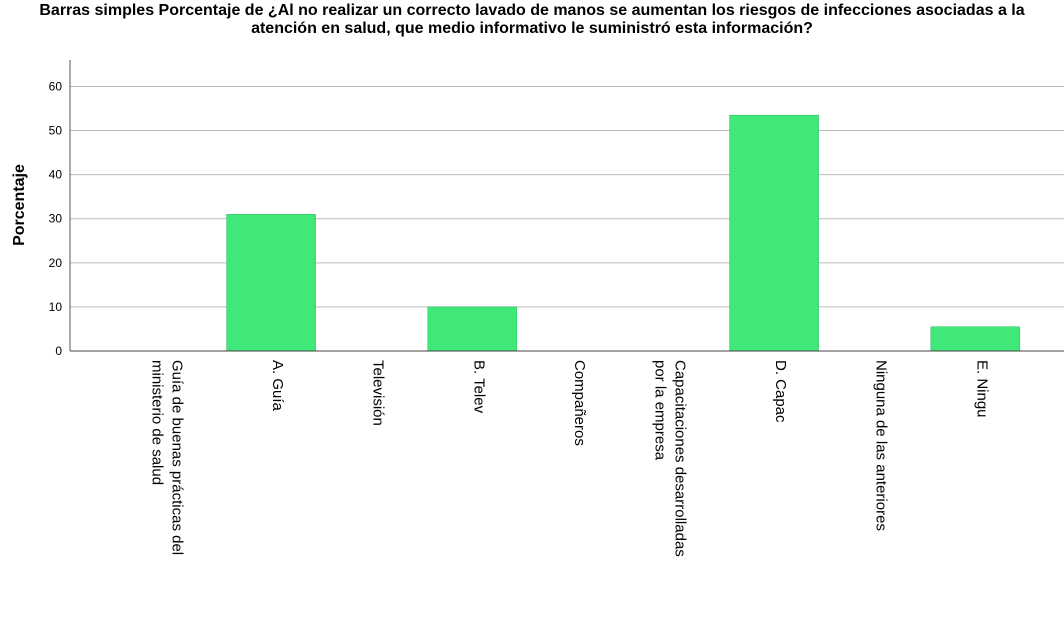 Image resolution: width=1064 pixels, height=631 pixels. Describe the element at coordinates (56, 307) in the screenshot. I see `y-tick-label: 10` at that location.